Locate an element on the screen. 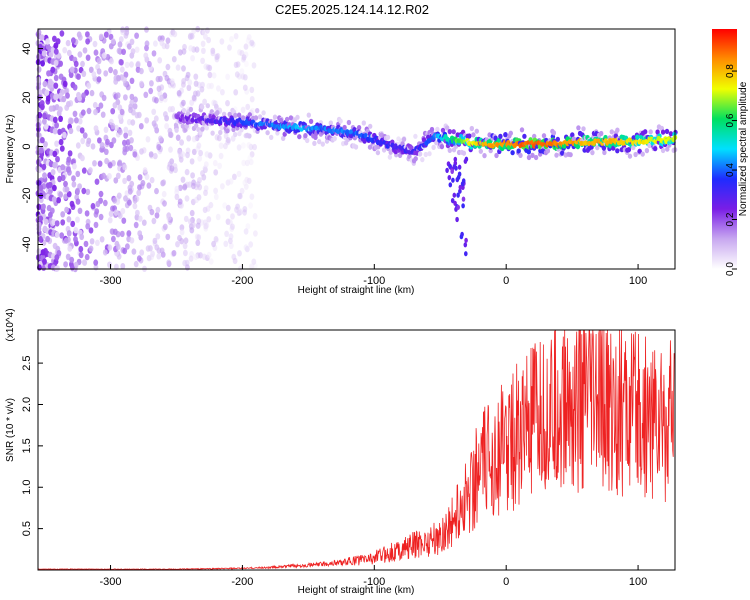 This screenshot has height=600, width=750. y-tick-label: 0.5 is located at coordinates (27, 528).